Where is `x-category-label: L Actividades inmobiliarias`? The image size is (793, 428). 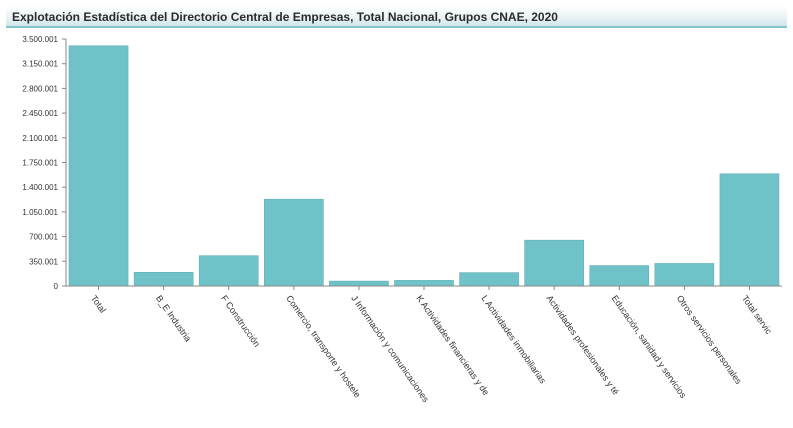
x-category-label: L Actividades inmobiliarias is located at coordinates (513, 339).